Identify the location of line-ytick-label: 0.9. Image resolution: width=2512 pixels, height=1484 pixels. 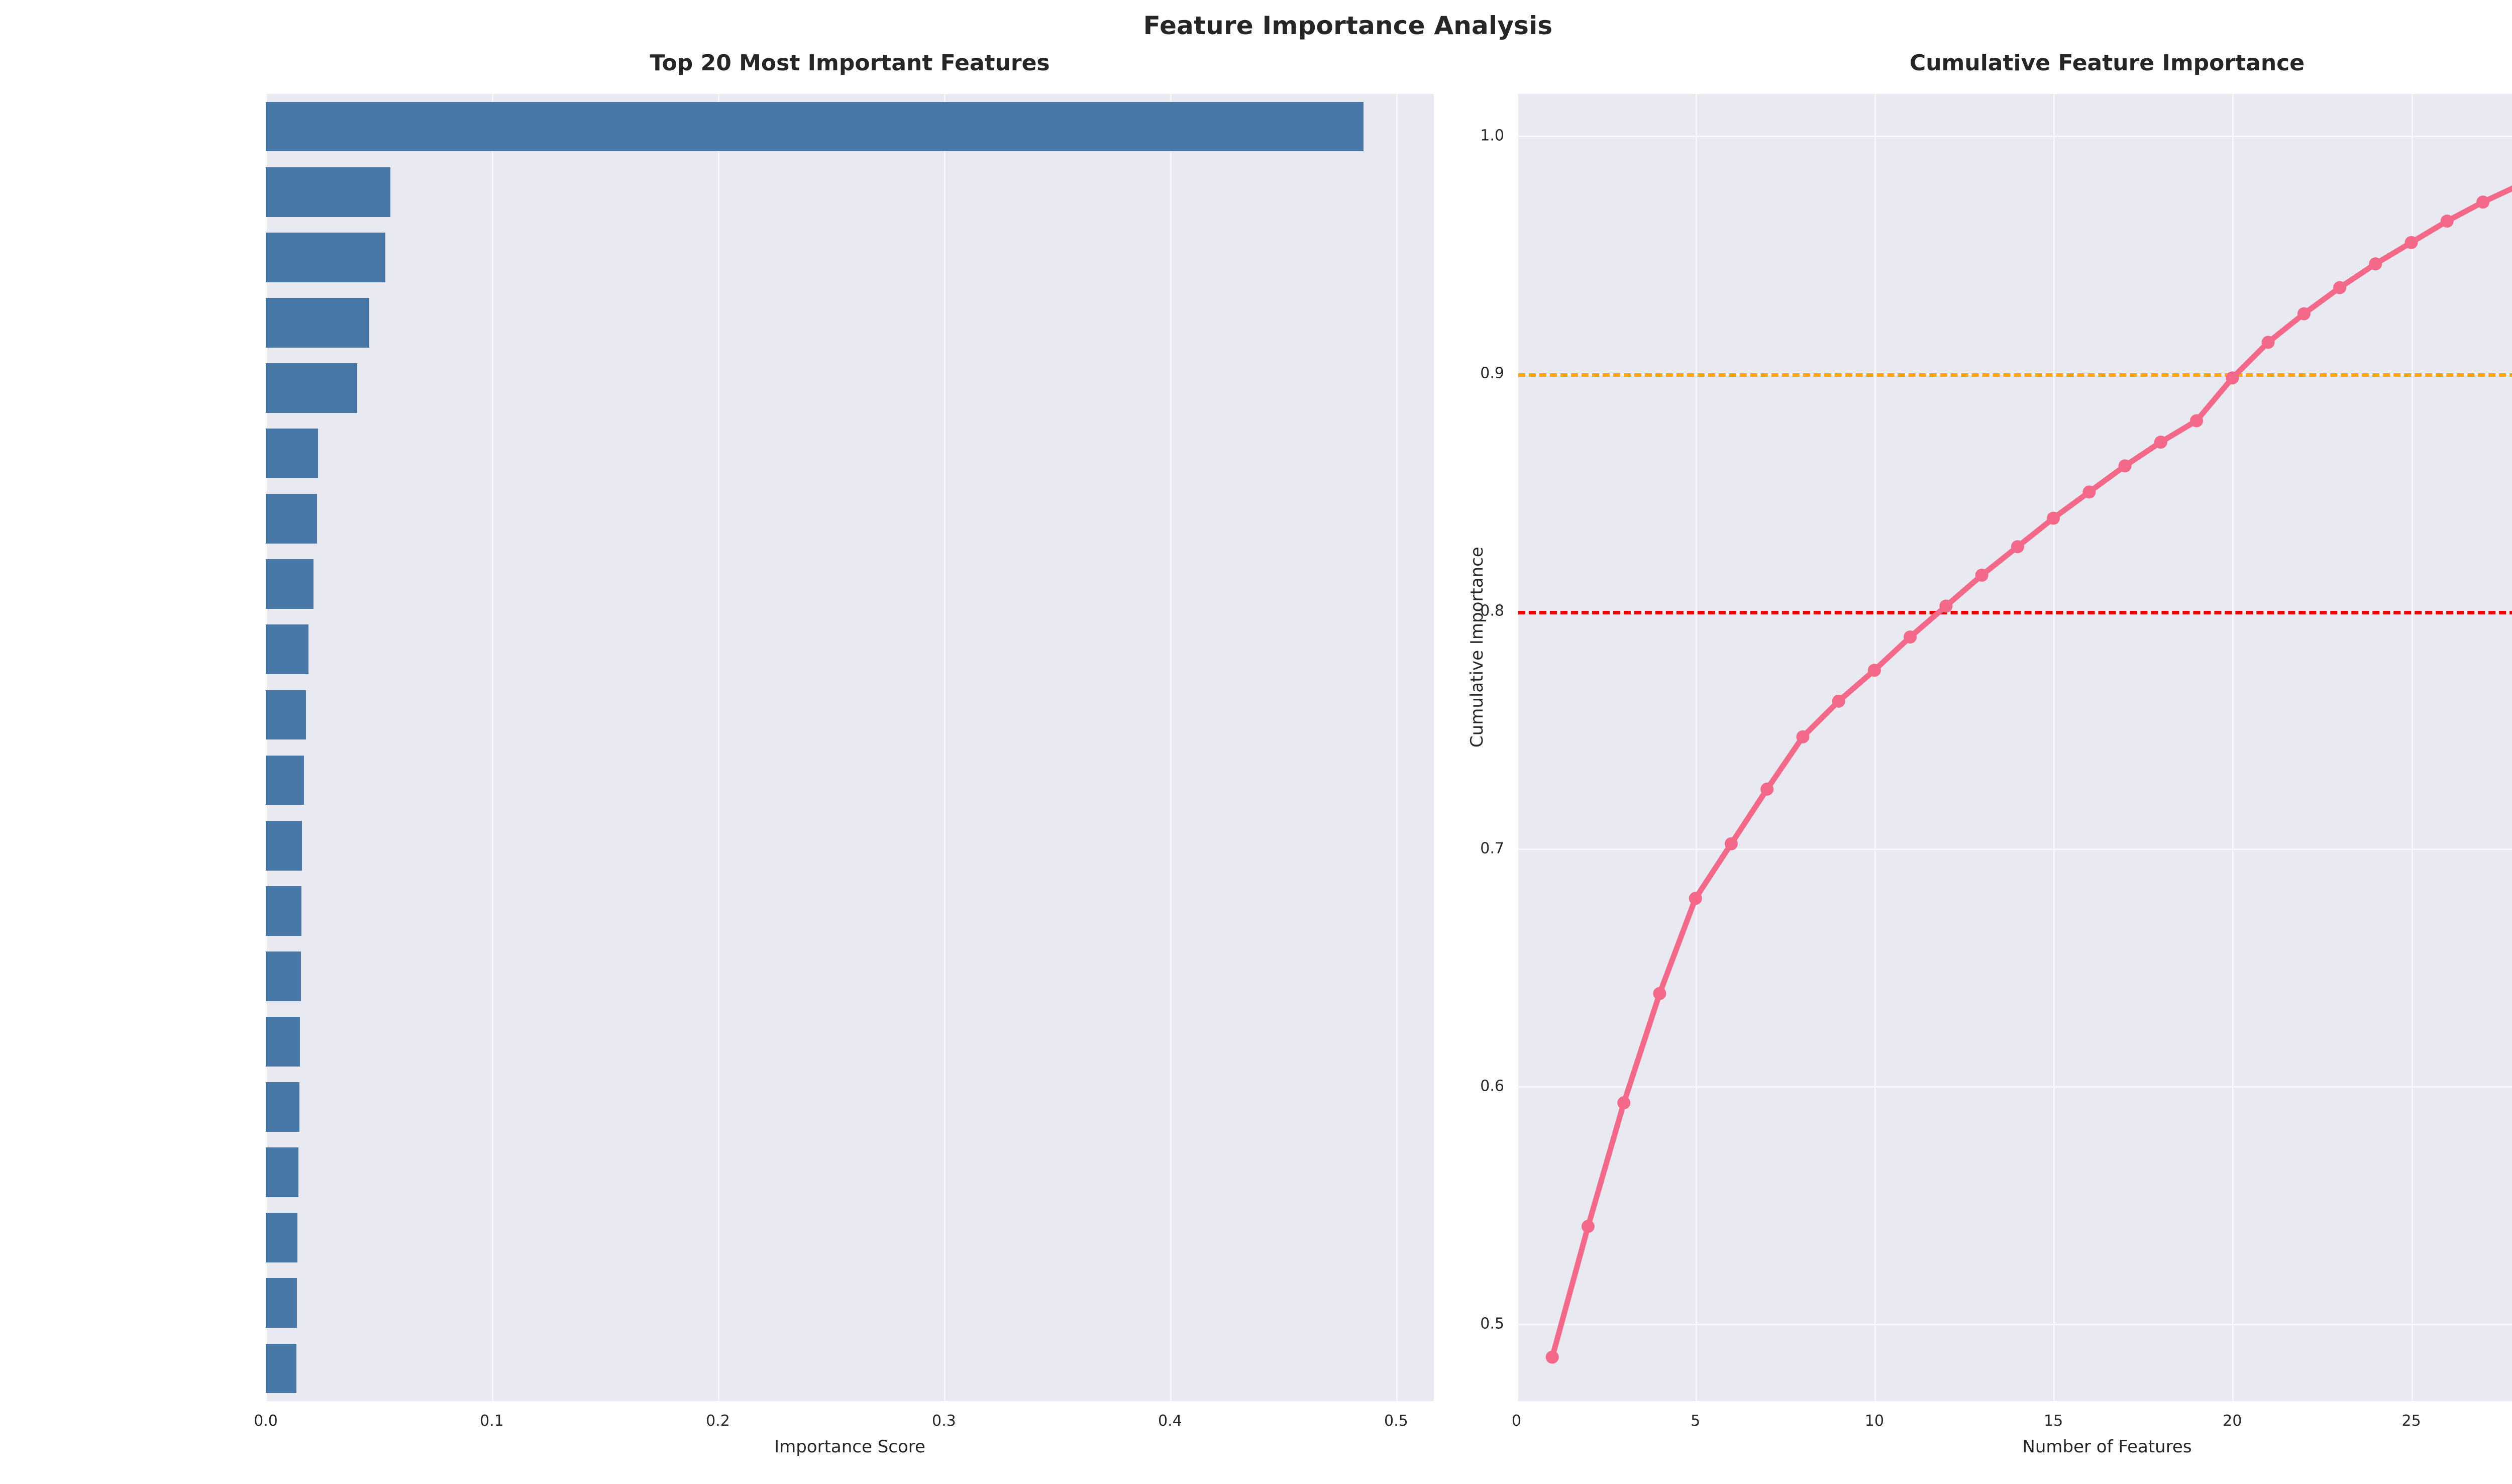
(1492, 373).